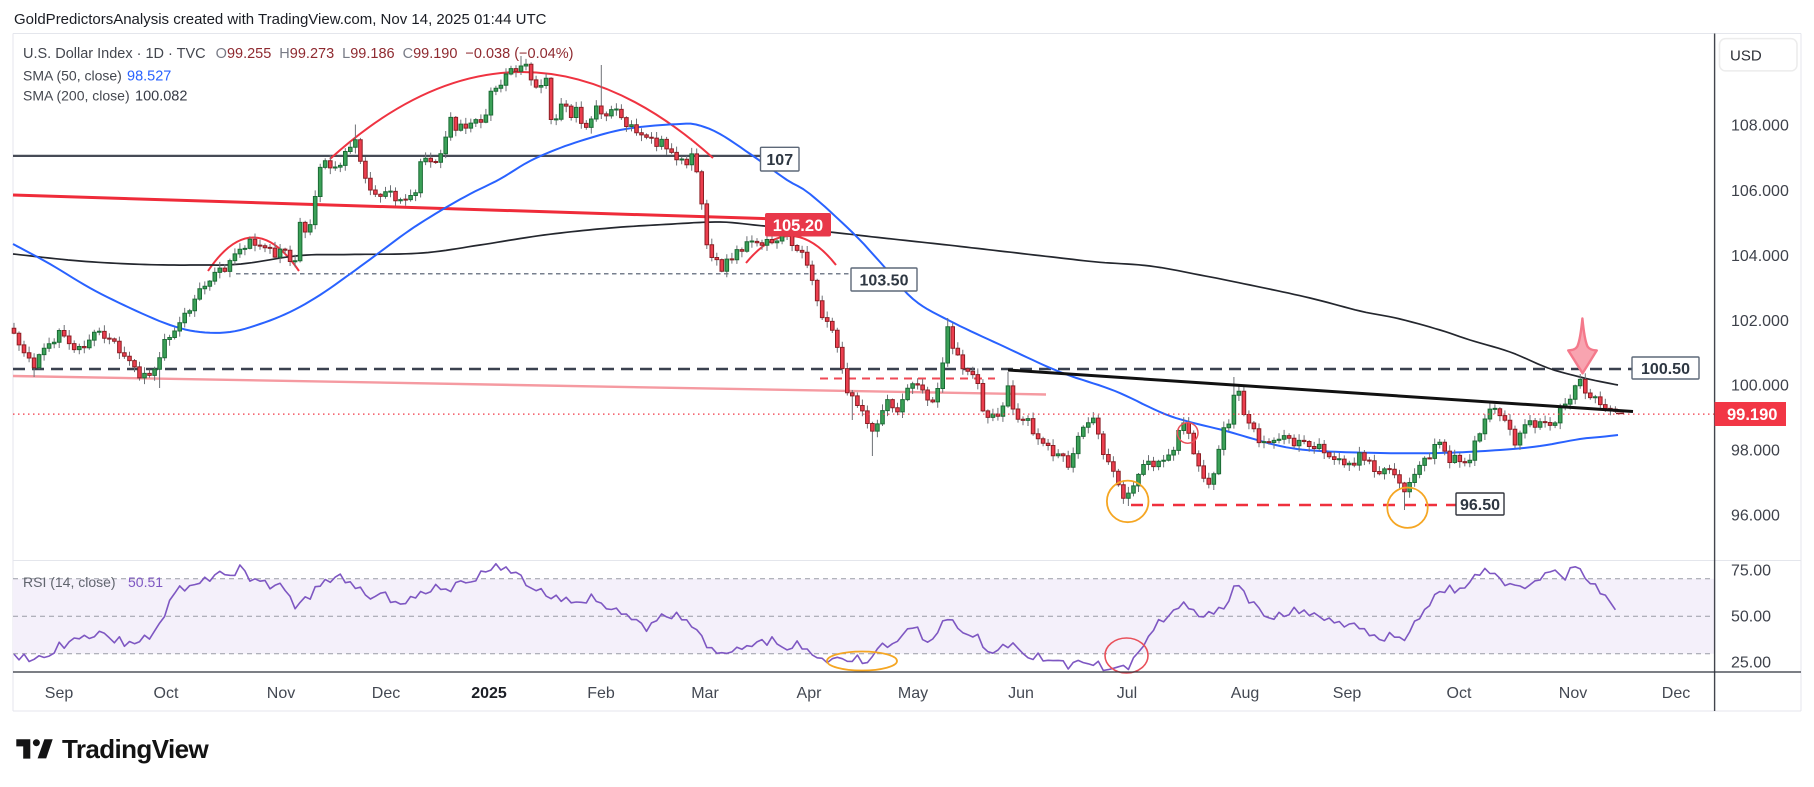  Describe the element at coordinates (601, 693) in the screenshot. I see `svg-text: Feb` at that location.